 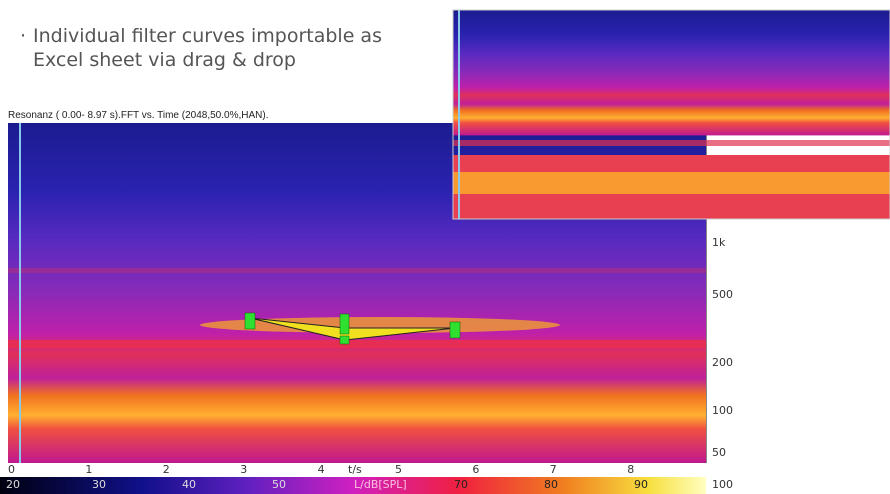 I want to click on time-label: 3, so click(x=244, y=469).